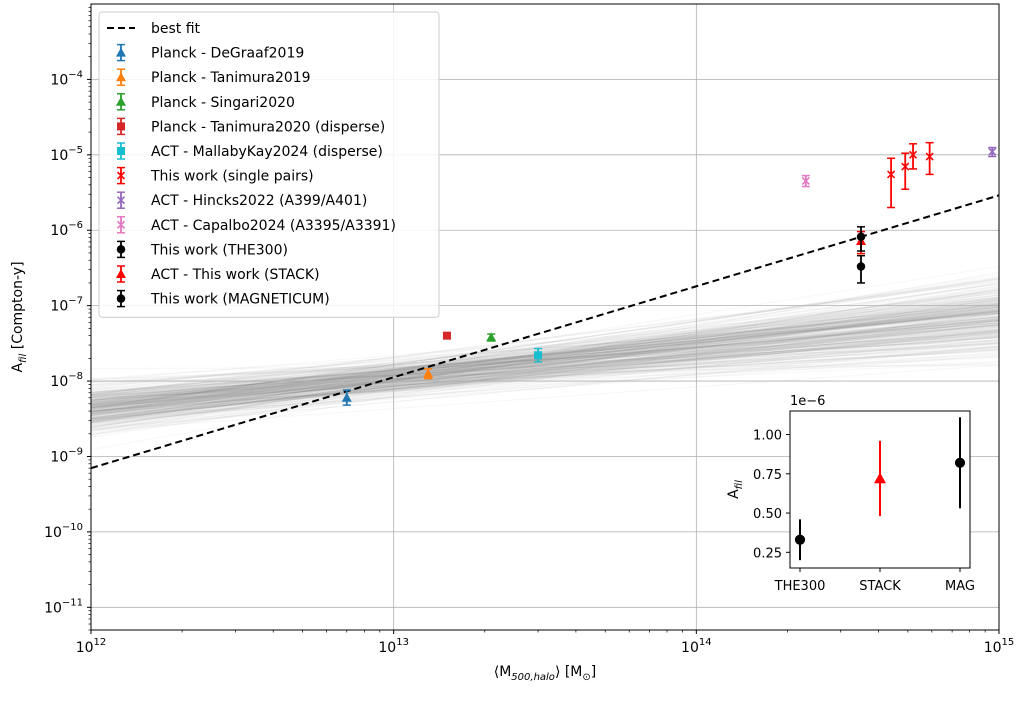 The height and width of the screenshot is (704, 1024). I want to click on y-axis-label: Afil [Compton-y], so click(19, 316).